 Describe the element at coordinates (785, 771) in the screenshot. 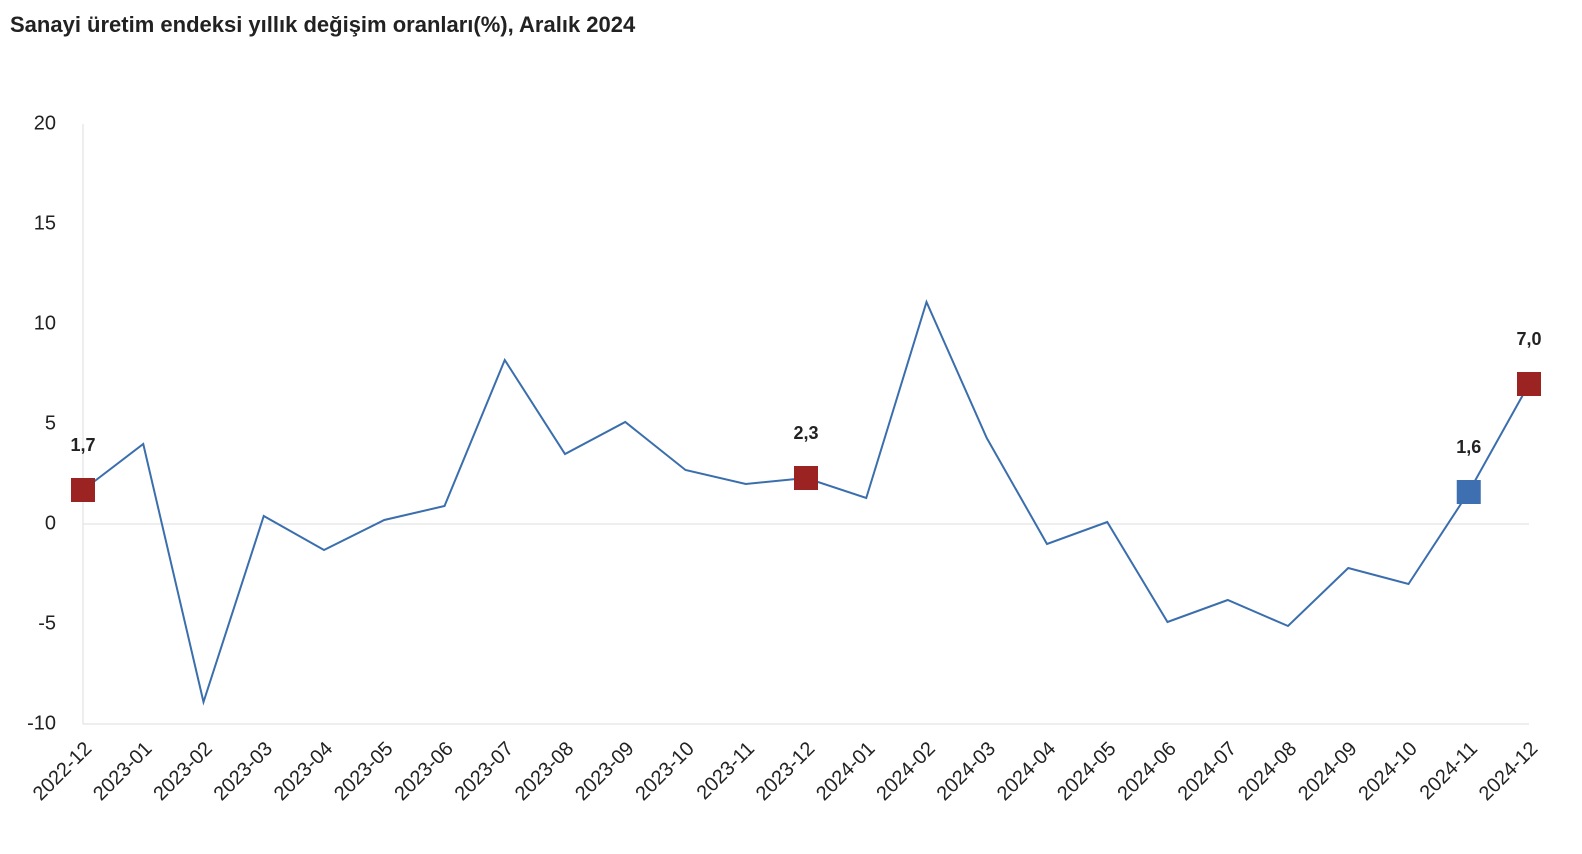

I see `x-tick-label: 2023-12` at that location.